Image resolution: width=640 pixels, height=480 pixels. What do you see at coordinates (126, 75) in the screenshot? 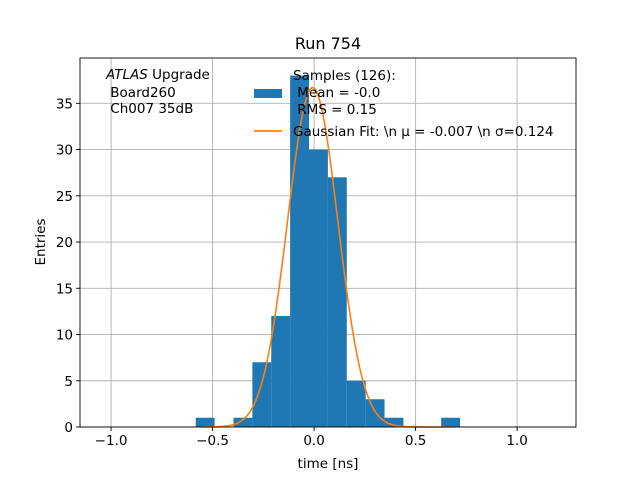
I see `atlas-label: ATLAS` at bounding box center [126, 75].